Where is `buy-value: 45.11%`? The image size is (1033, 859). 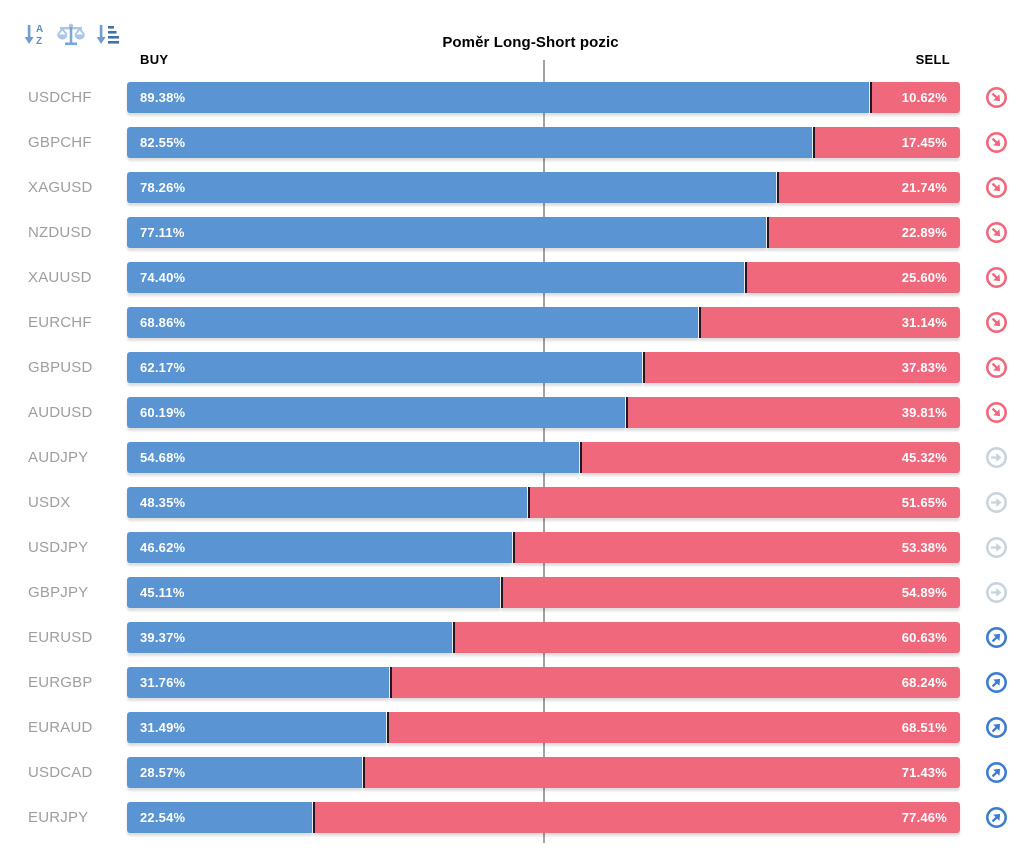 buy-value: 45.11% is located at coordinates (162, 592).